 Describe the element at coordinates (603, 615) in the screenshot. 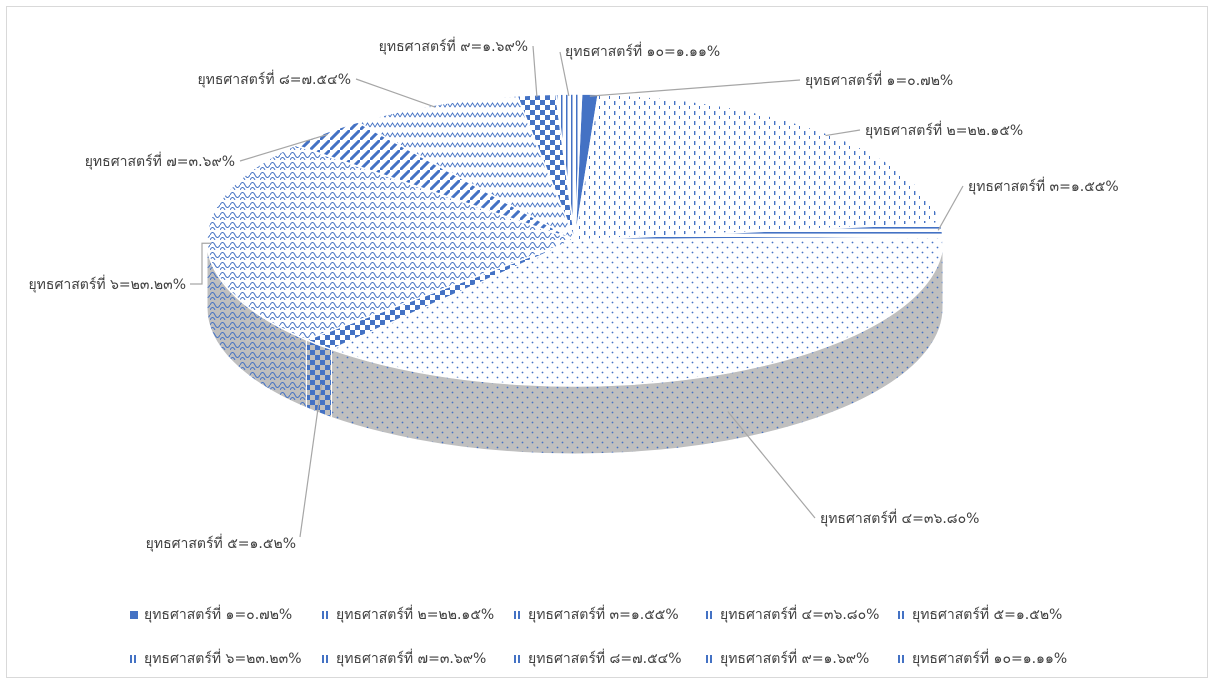

I see `legend-label-3: ยุทธศาสตร์ที่ ๓=๑.๕๕%` at that location.